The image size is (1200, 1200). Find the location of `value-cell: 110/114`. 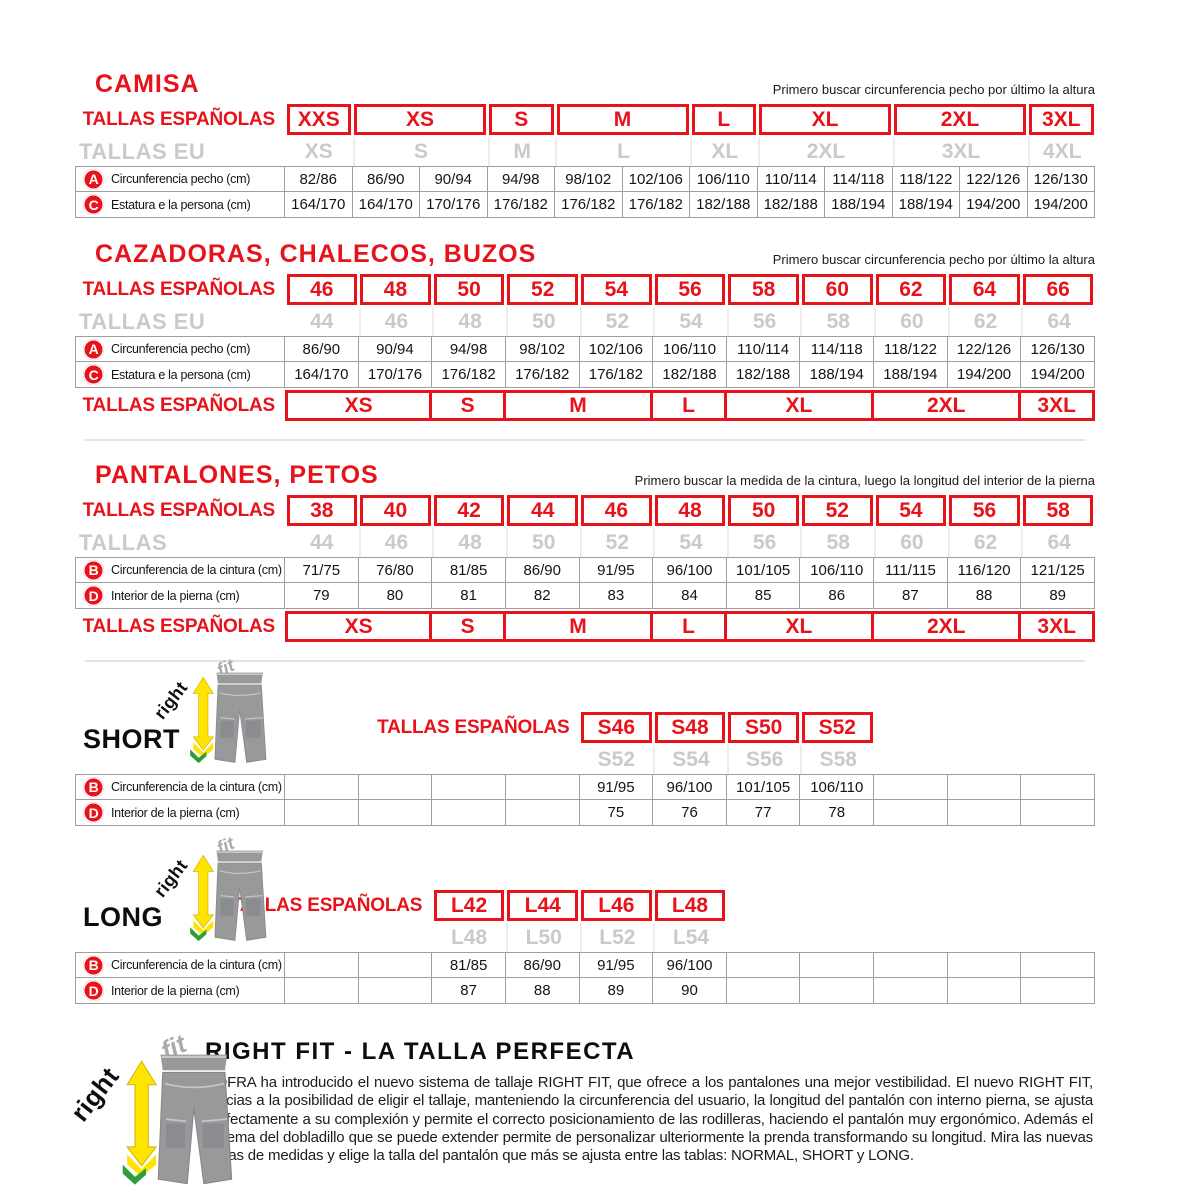

value-cell: 110/114 is located at coordinates (763, 349).